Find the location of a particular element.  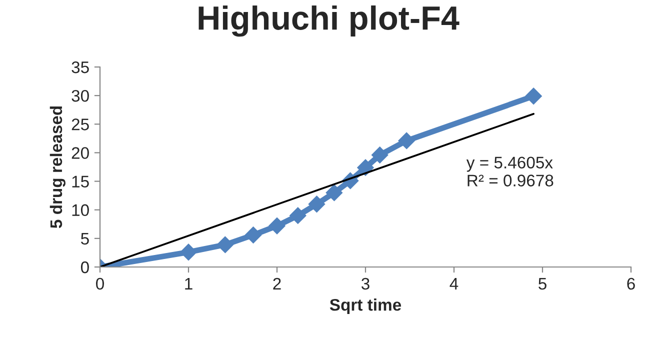

y-axis-title: 5 drug released is located at coordinates (58, 167).